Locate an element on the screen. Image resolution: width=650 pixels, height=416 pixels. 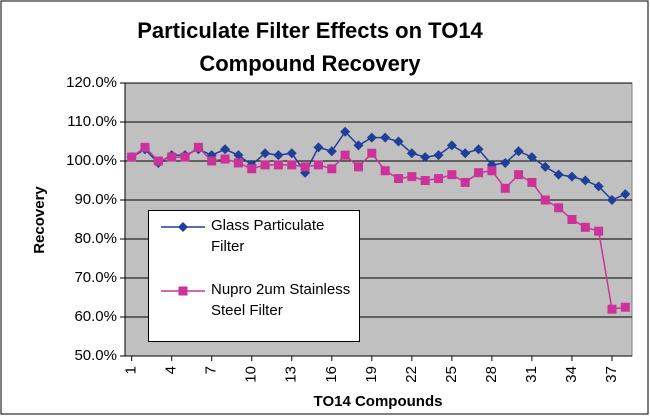
x-axis-title: TO14 Compounds is located at coordinates (378, 401).